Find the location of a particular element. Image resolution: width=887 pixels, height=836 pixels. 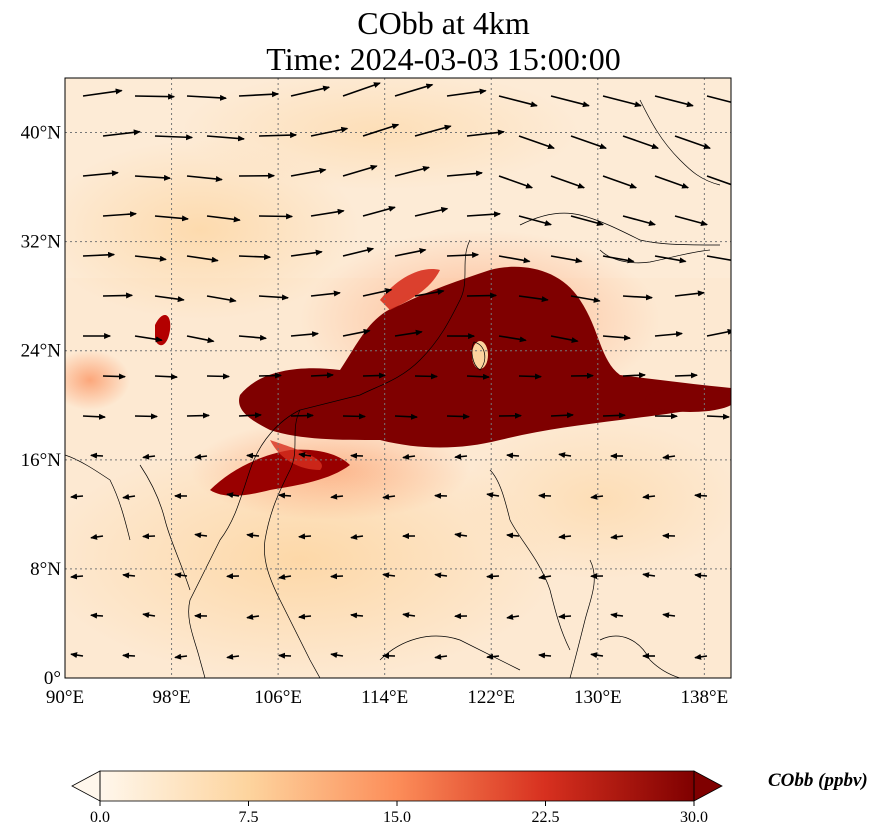

y-tick-label: 32°N is located at coordinates (41, 242).